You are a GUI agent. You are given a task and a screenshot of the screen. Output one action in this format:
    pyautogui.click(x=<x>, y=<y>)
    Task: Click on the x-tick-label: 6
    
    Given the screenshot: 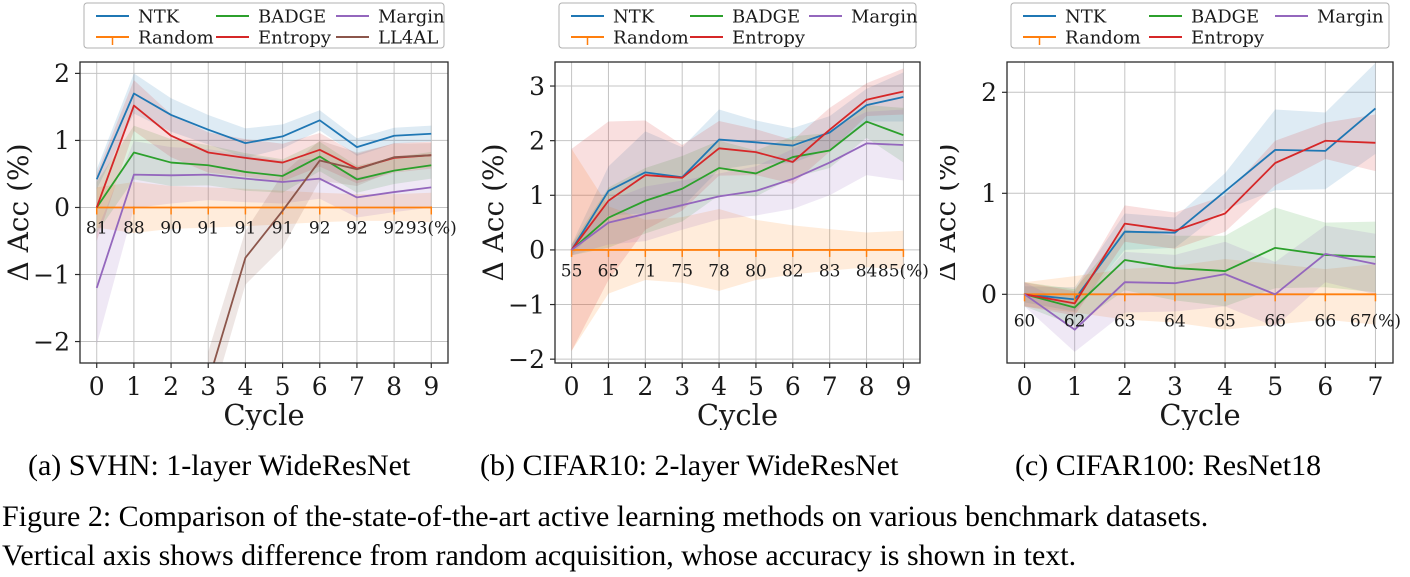 What is the action you would take?
    pyautogui.click(x=1325, y=386)
    